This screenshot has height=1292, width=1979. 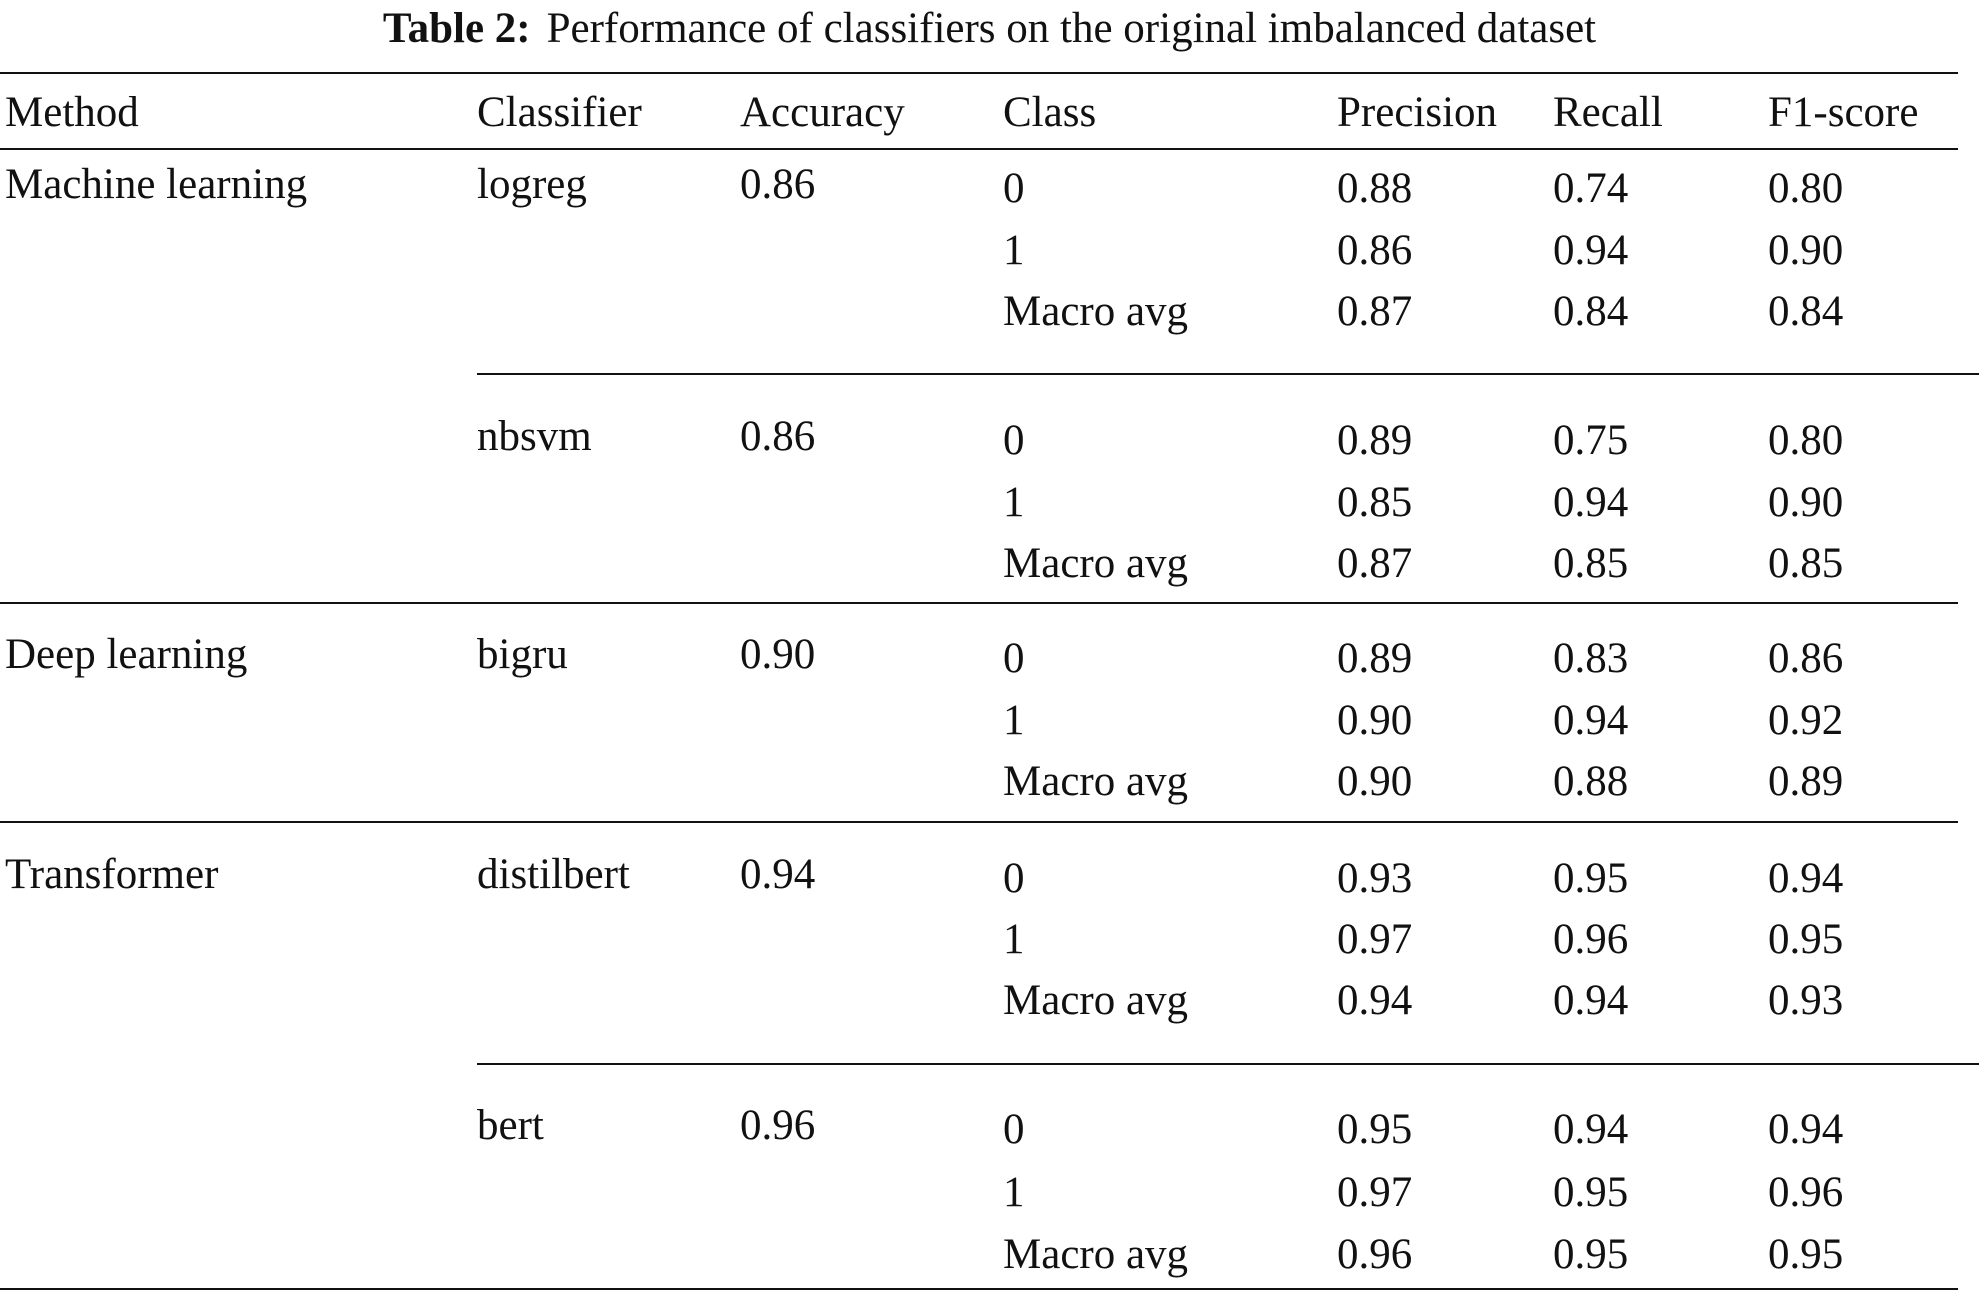 What do you see at coordinates (126, 654) in the screenshot?
I see `method-cell: Deep learning` at bounding box center [126, 654].